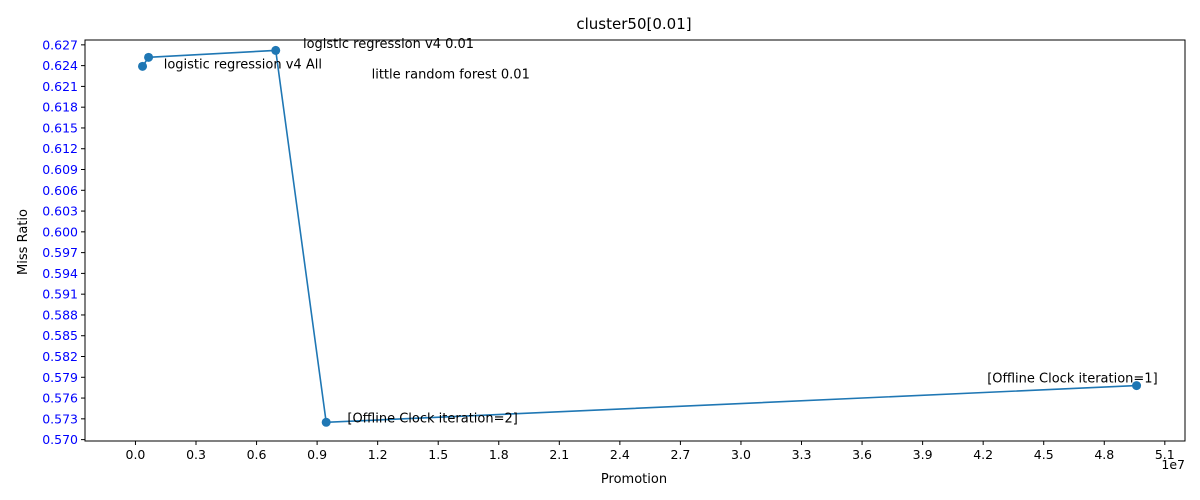 This screenshot has width=1200, height=500. What do you see at coordinates (60, 127) in the screenshot?
I see `y-tick-label: 0.615` at bounding box center [60, 127].